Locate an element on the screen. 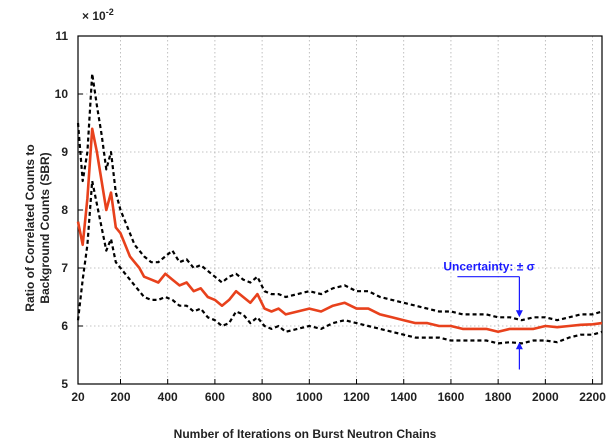 This screenshot has height=448, width=610. y-axis-multiplier: × 10⁻² is located at coordinates (98, 15).